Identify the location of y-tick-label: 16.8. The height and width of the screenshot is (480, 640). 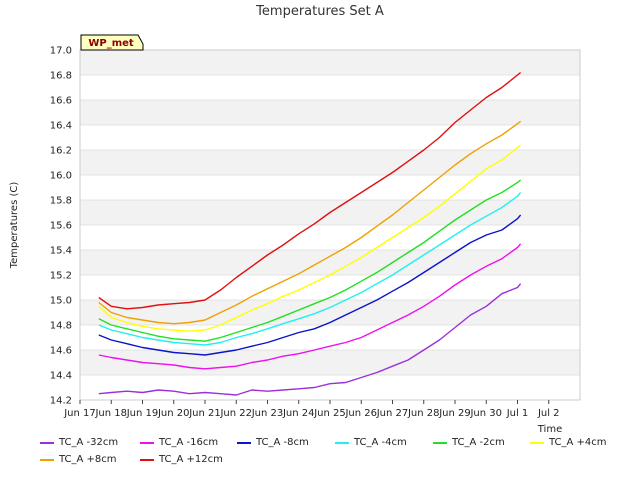
(61, 76).